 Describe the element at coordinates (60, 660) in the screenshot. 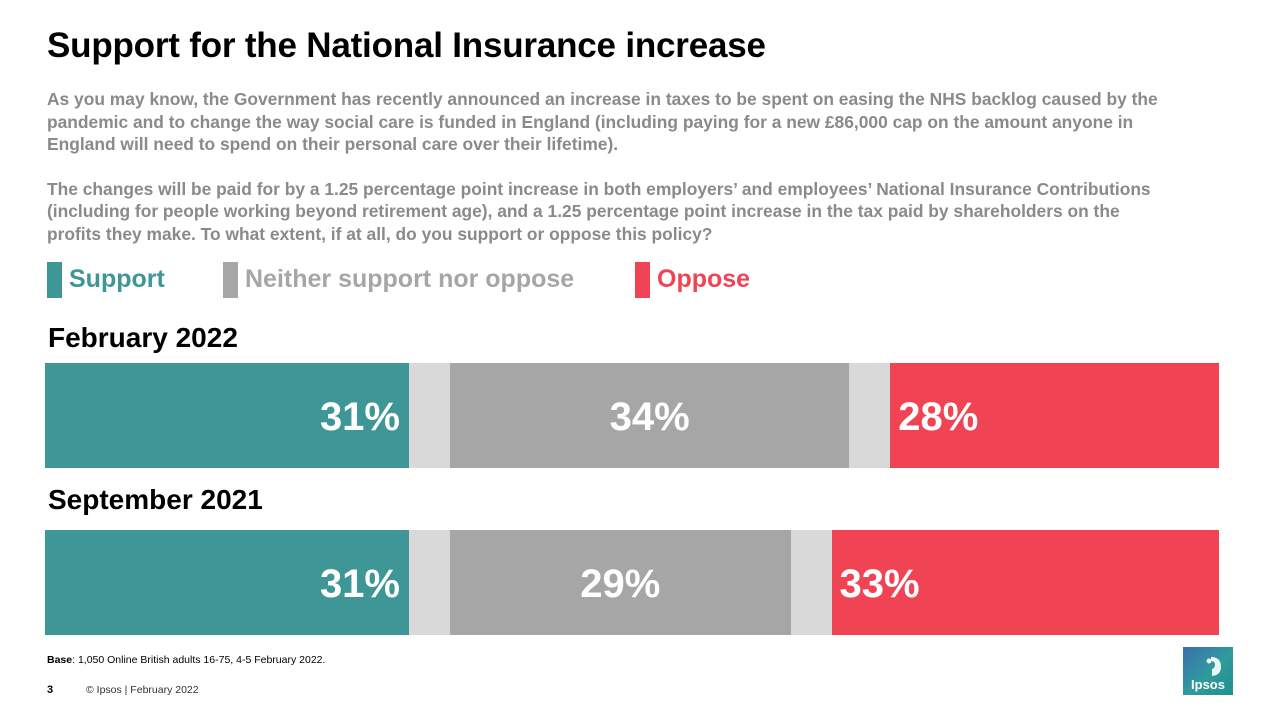

I see `base-note-label: Base` at that location.